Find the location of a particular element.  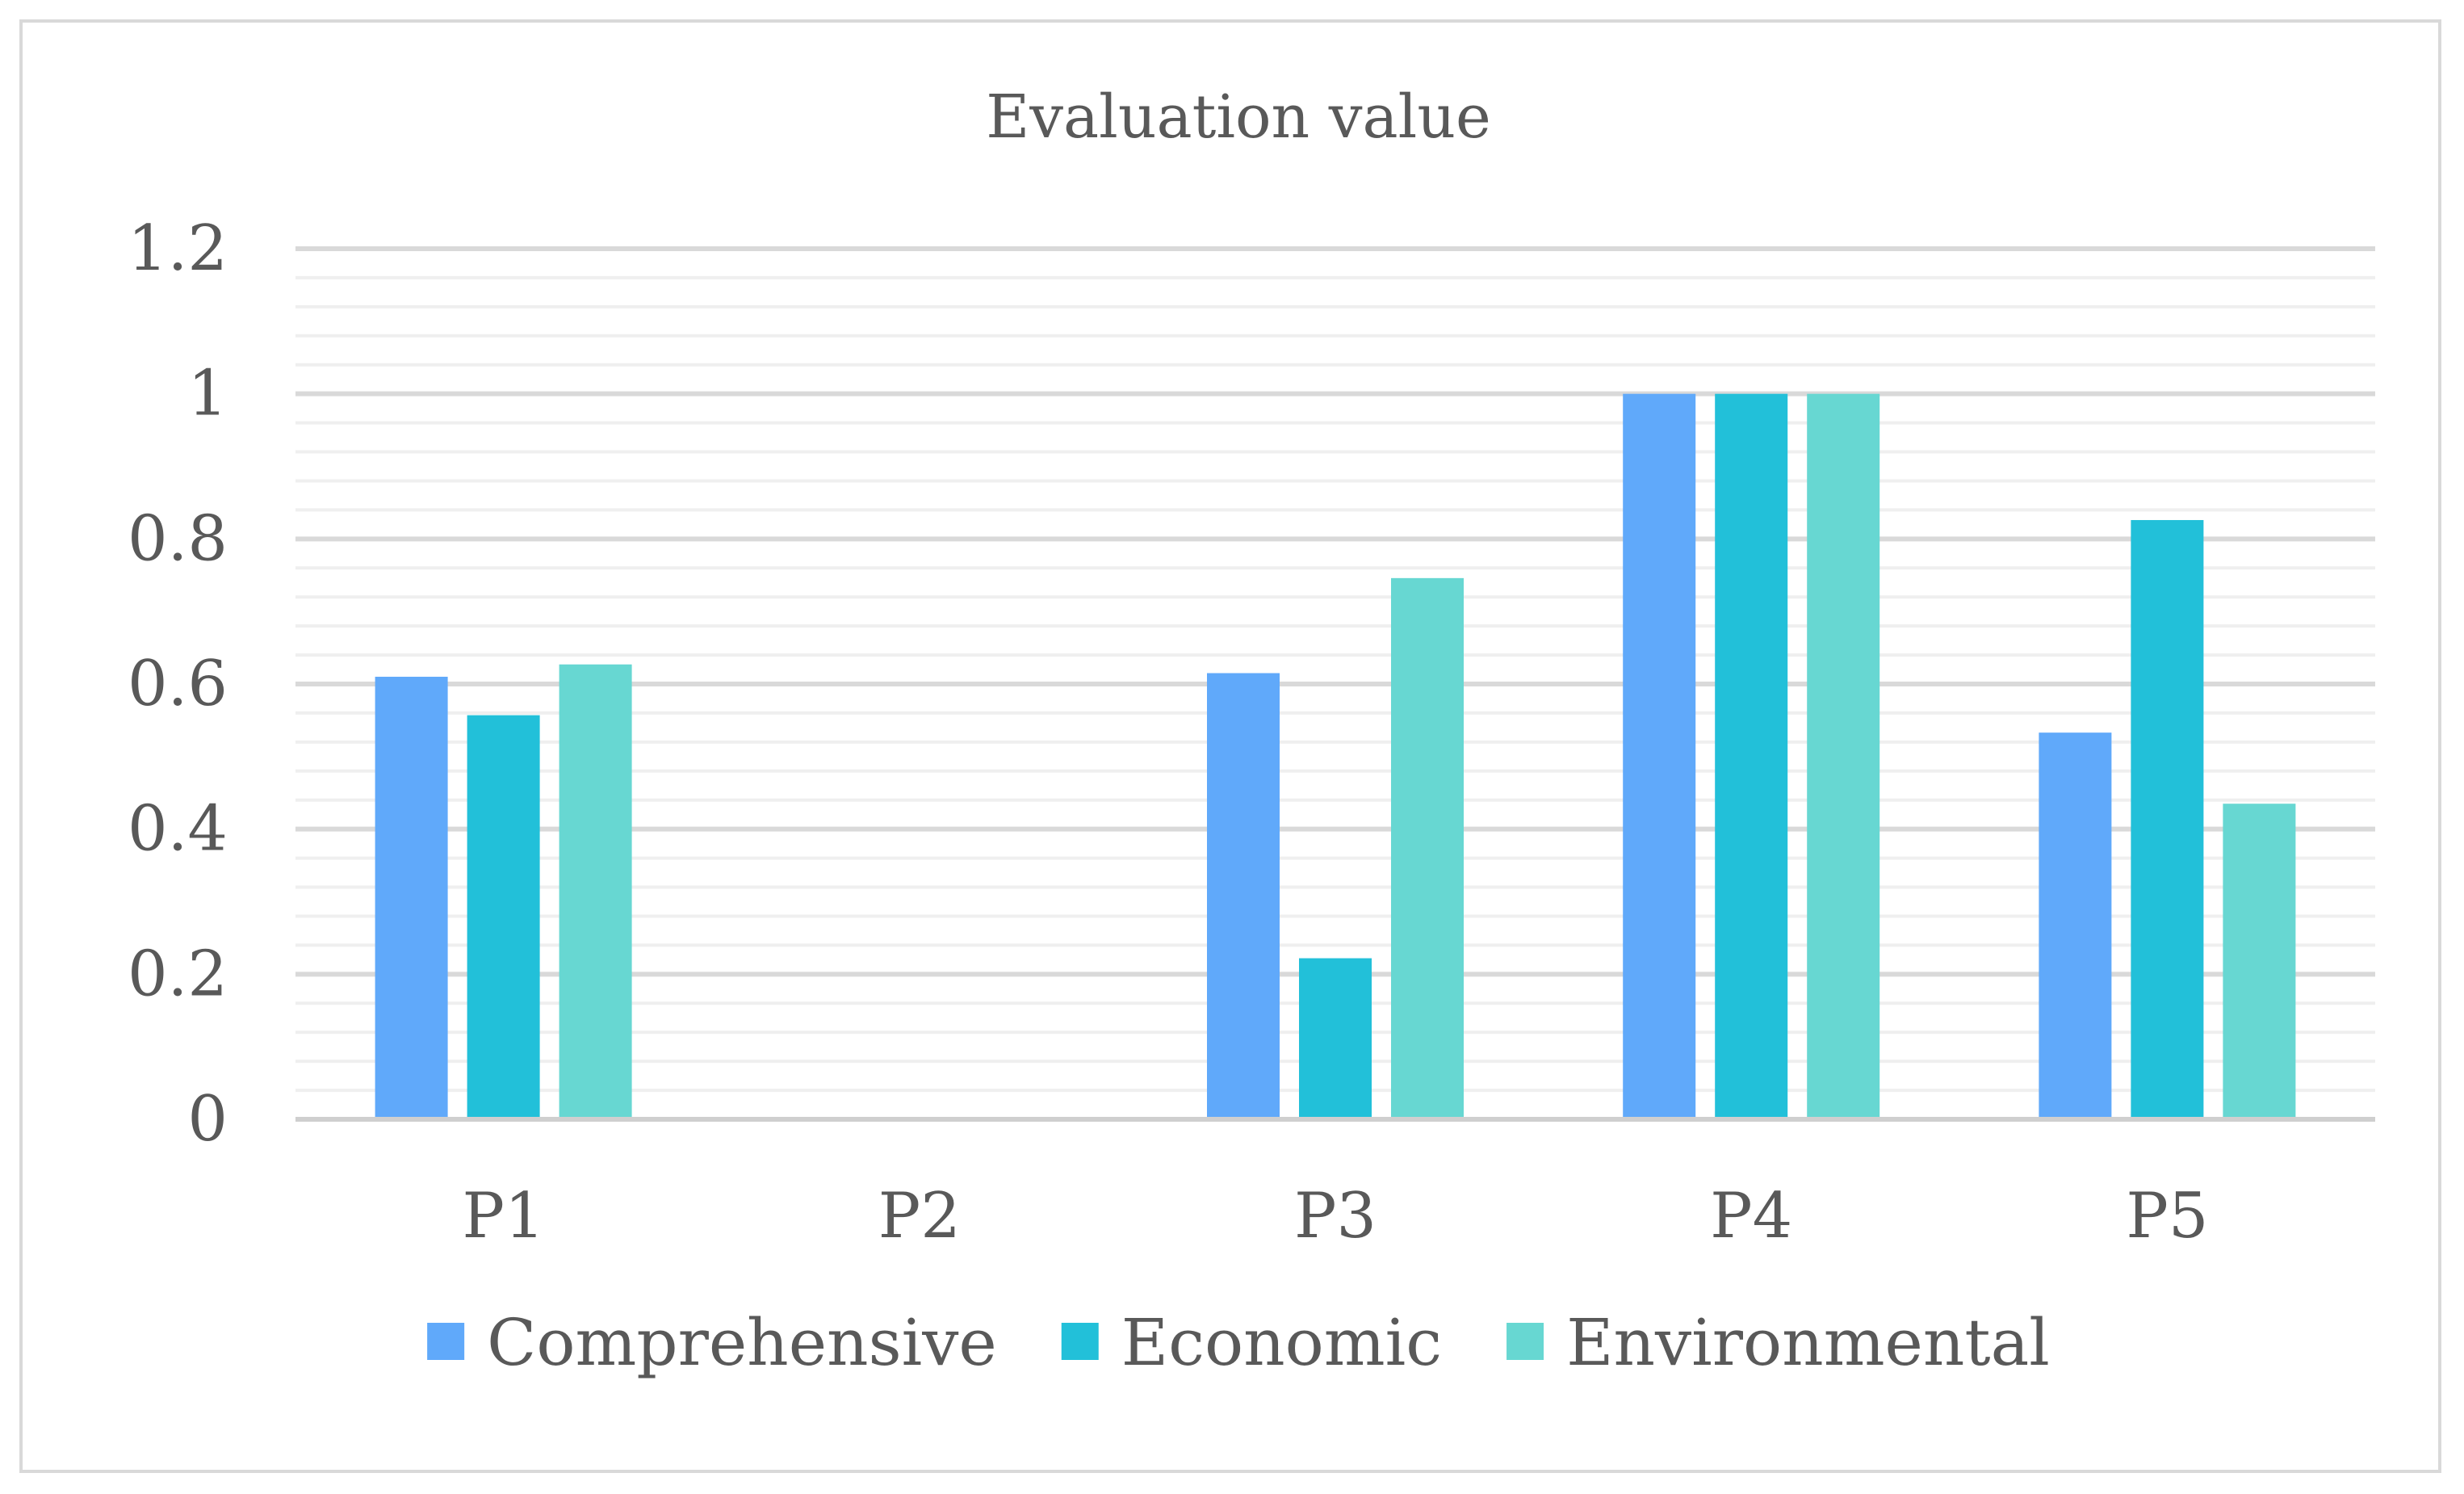

bar-p4-economic is located at coordinates (1751, 756).